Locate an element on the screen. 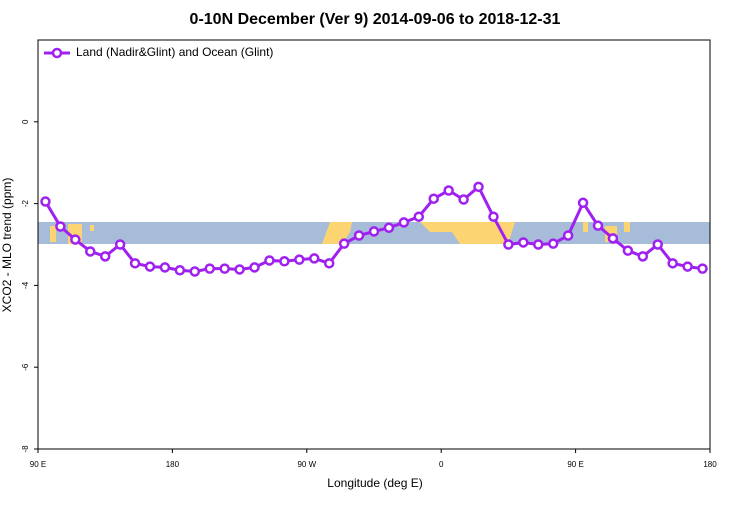 The height and width of the screenshot is (505, 750). y-tick-label: 0 is located at coordinates (25, 121).